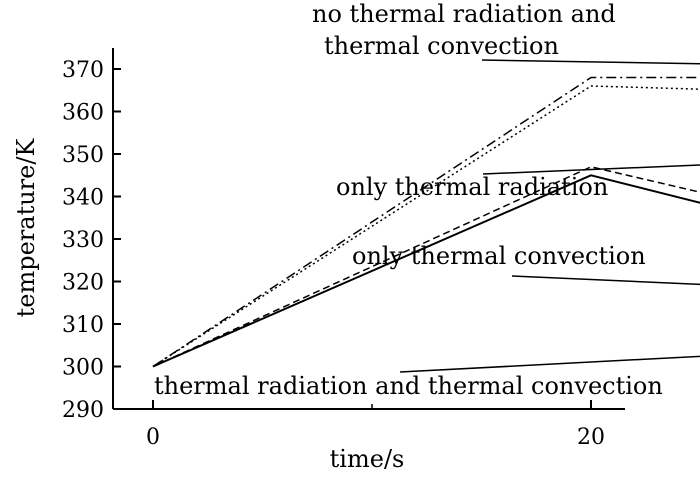  What do you see at coordinates (441, 46) in the screenshot?
I see `annotation-no-radiation-line2: thermal convection` at bounding box center [441, 46].